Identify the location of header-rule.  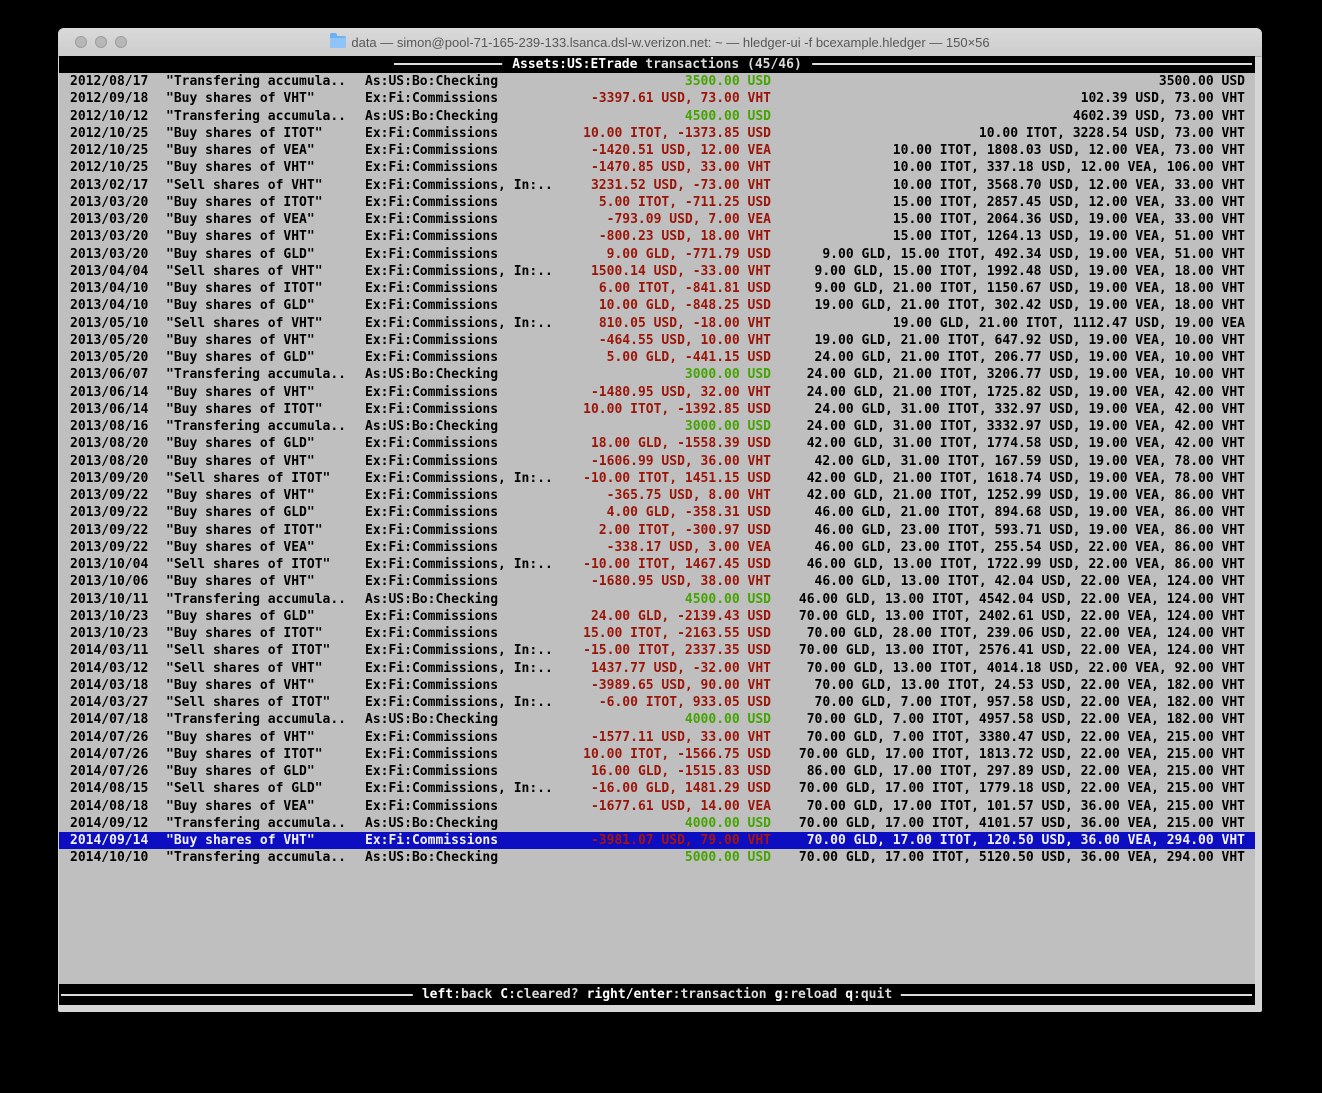
(823, 64).